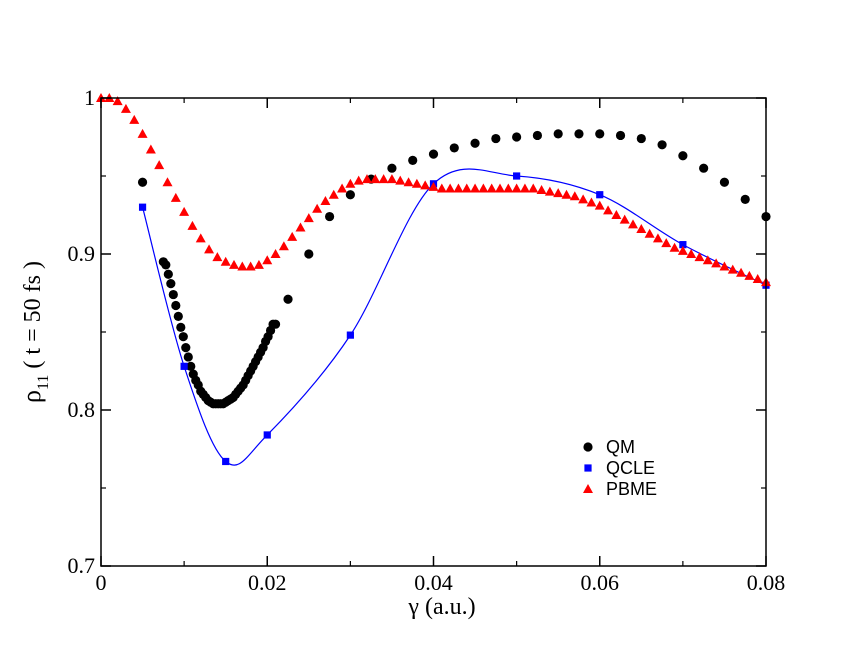  Describe the element at coordinates (267, 582) in the screenshot. I see `x-tick-label: 0.02` at that location.